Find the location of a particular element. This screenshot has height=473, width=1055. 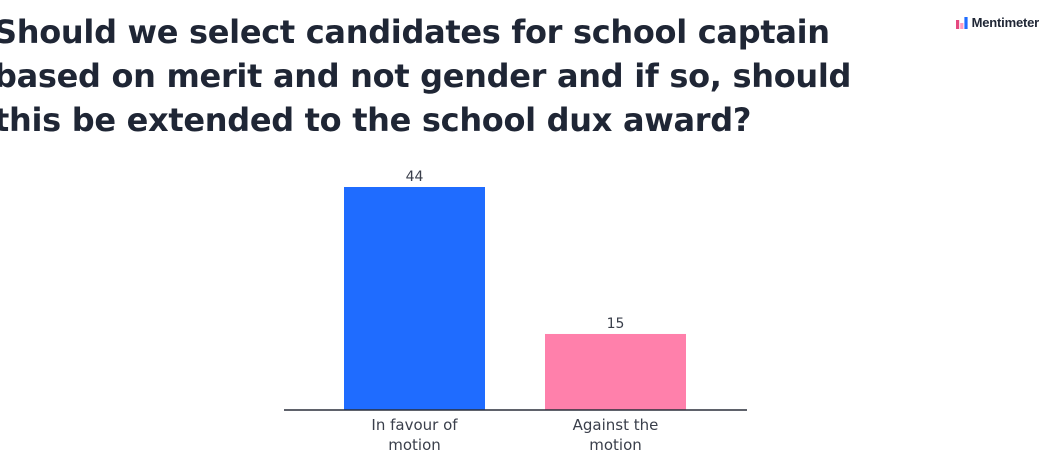

mentimeter-logo-icon is located at coordinates (961, 22).